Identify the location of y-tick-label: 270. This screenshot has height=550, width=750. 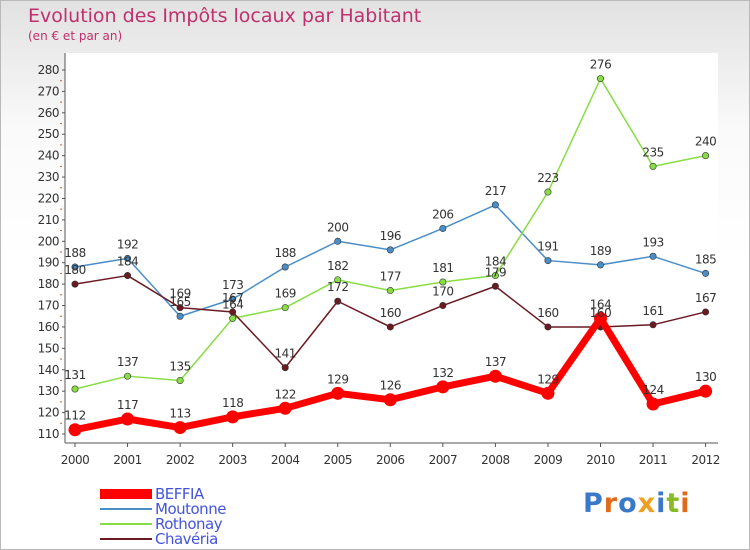
(48, 91).